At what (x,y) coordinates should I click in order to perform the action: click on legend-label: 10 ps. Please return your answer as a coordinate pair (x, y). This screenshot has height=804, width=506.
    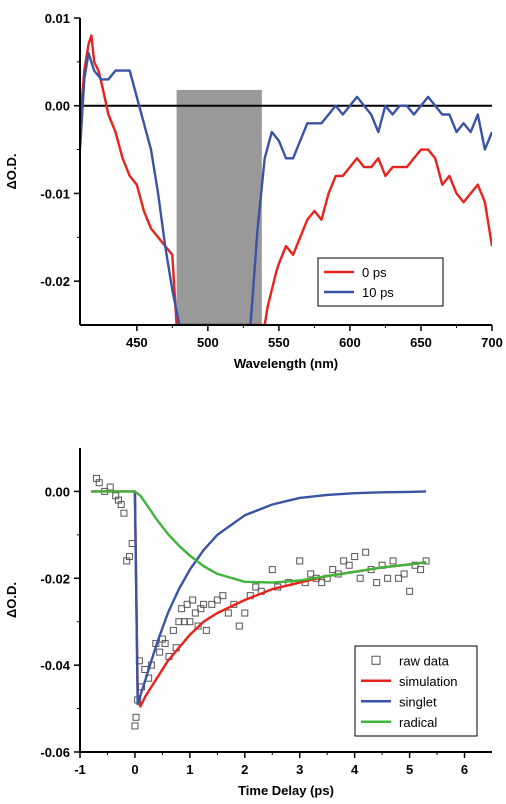
    Looking at the image, I should click on (378, 292).